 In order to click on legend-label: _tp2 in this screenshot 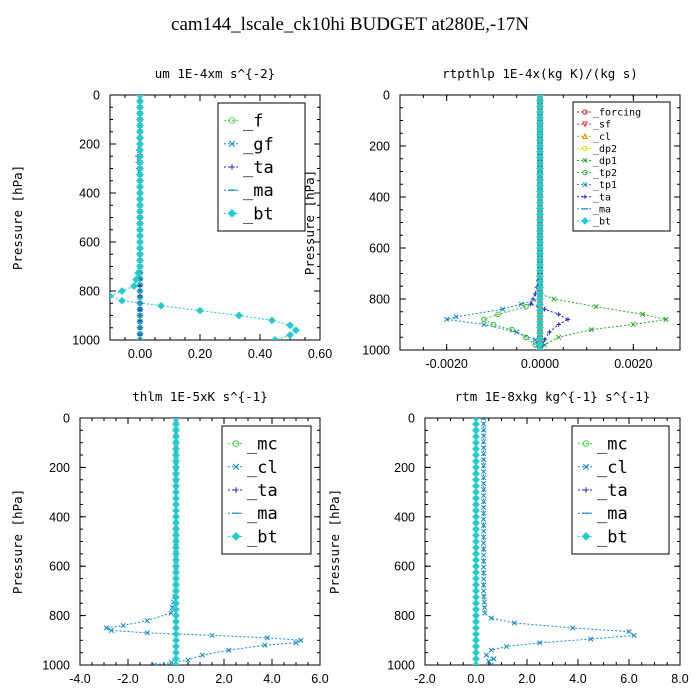, I will do `click(605, 173)`.